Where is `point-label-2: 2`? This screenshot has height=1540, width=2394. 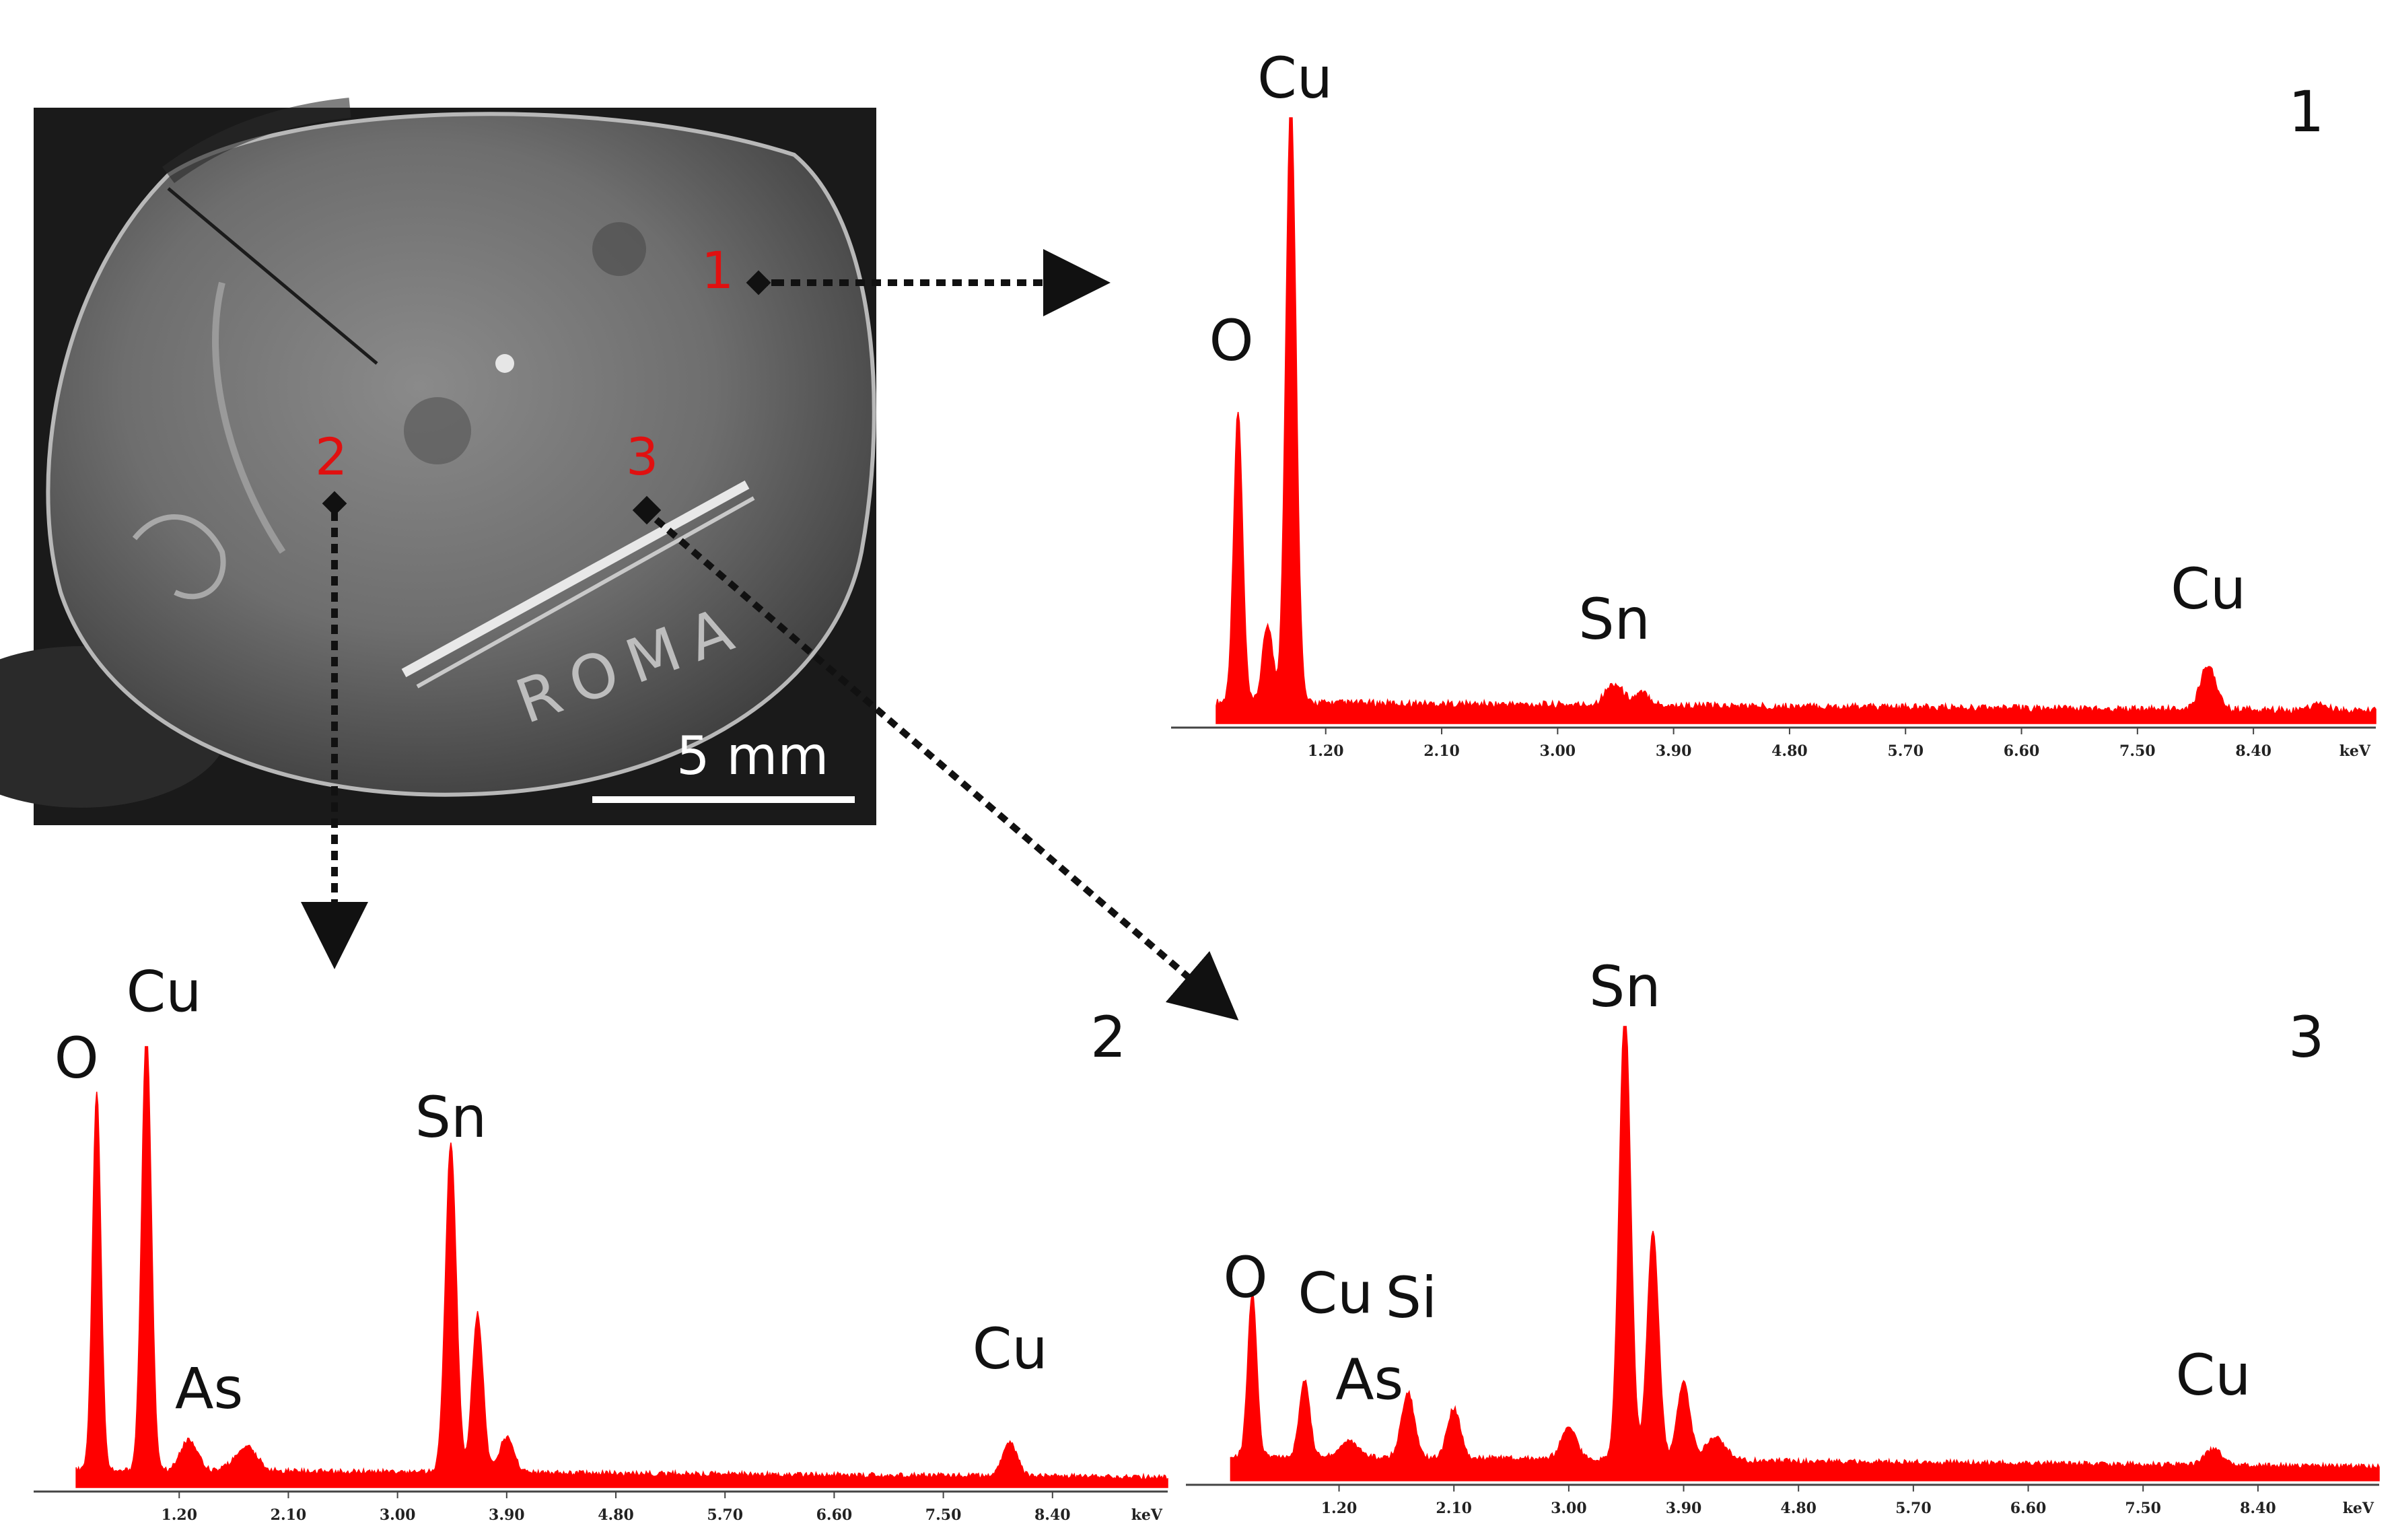 point-label-2: 2 is located at coordinates (331, 457).